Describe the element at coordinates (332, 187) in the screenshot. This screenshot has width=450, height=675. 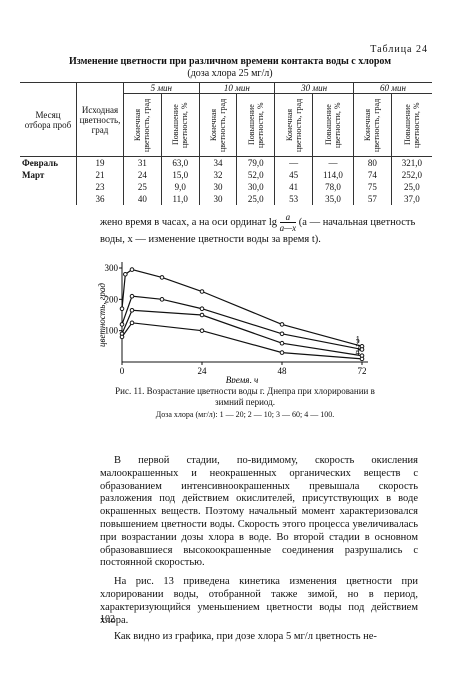
I see `cell: 78,0` at that location.